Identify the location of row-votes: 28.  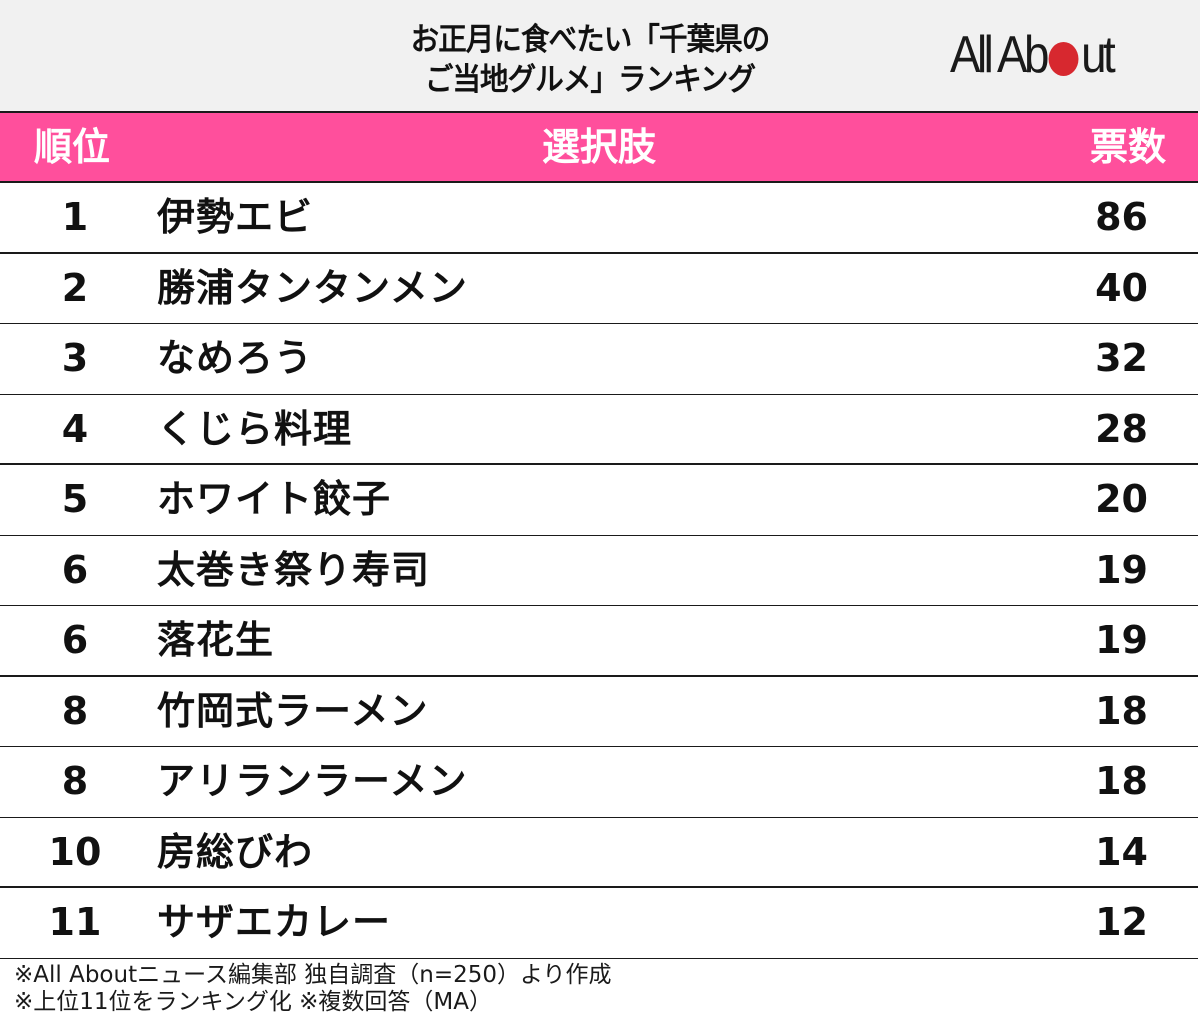
(1121, 428).